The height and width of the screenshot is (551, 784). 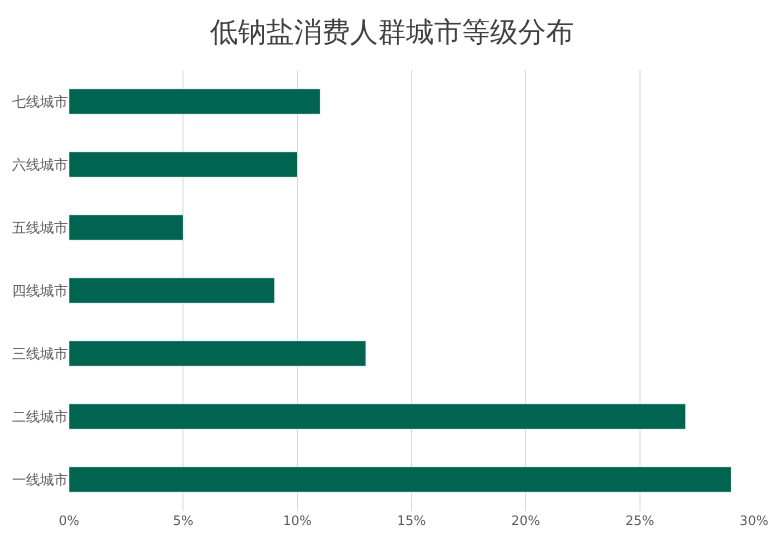 What do you see at coordinates (40, 102) in the screenshot?
I see `y-tick-label: 七线城市` at bounding box center [40, 102].